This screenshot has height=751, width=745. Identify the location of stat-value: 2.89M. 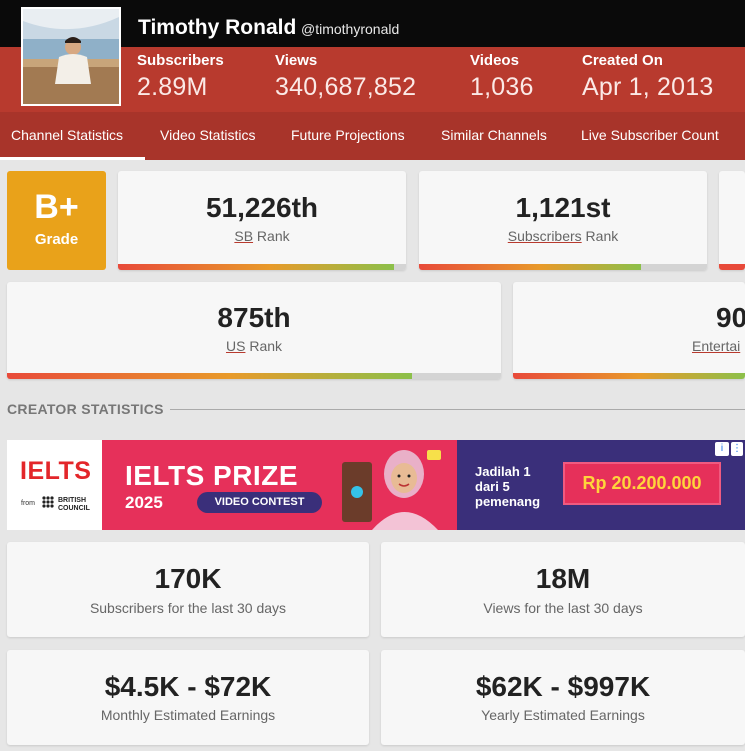
(172, 87).